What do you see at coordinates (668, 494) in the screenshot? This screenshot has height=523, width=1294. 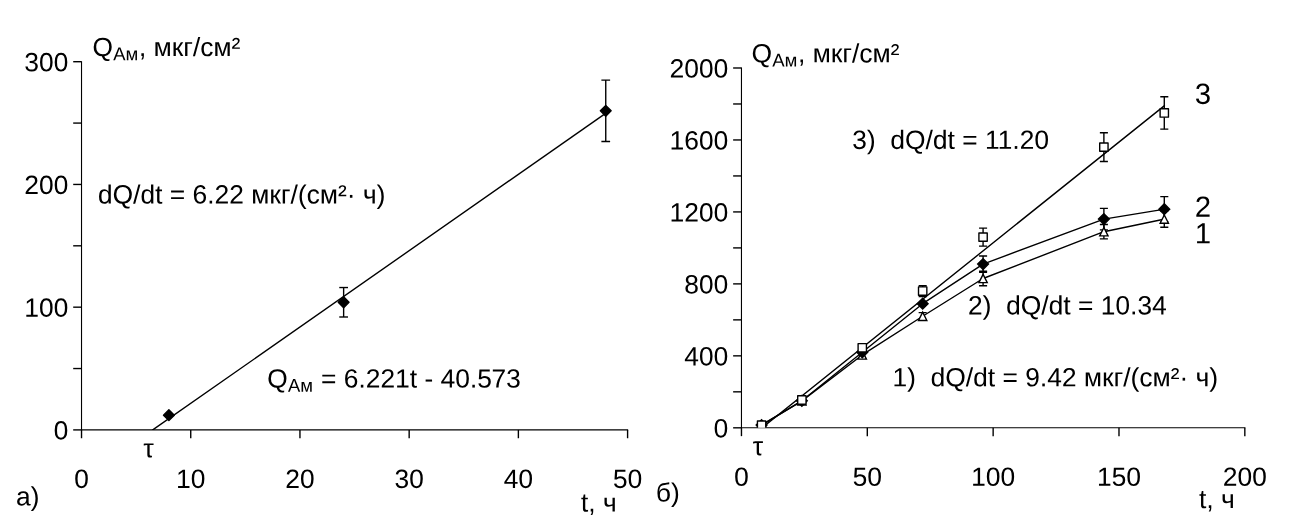 I see `text: б)` at bounding box center [668, 494].